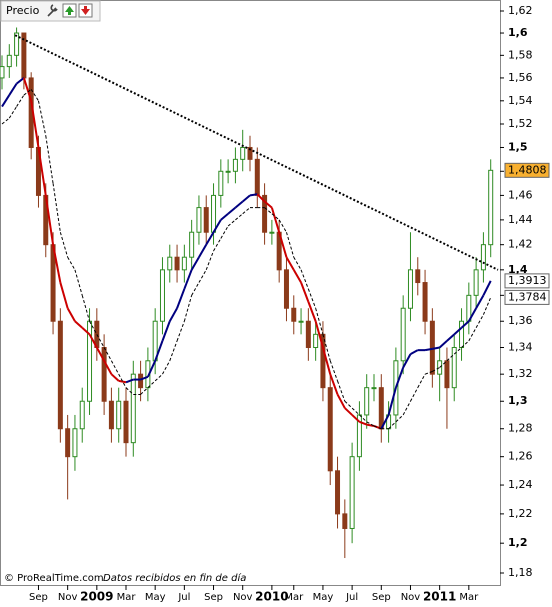 The width and height of the screenshot is (552, 607). I want to click on footer: © ProRealTime.com, so click(54, 578).